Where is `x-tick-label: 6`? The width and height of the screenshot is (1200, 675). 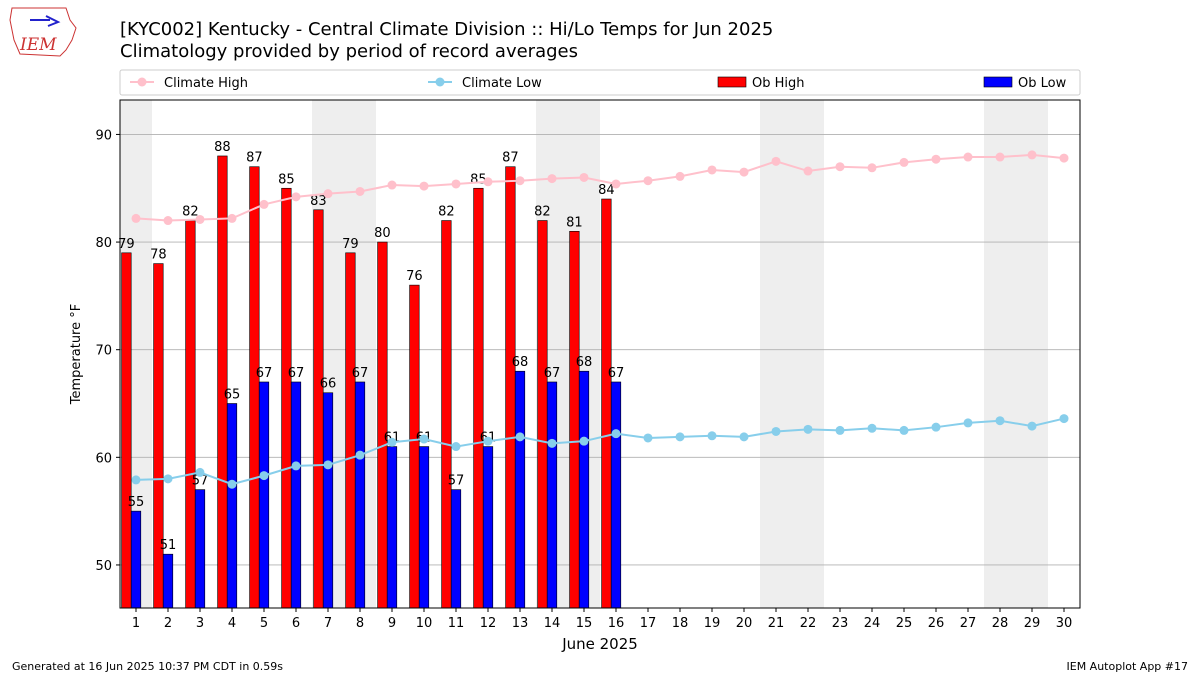 x-tick-label: 6 is located at coordinates (296, 623).